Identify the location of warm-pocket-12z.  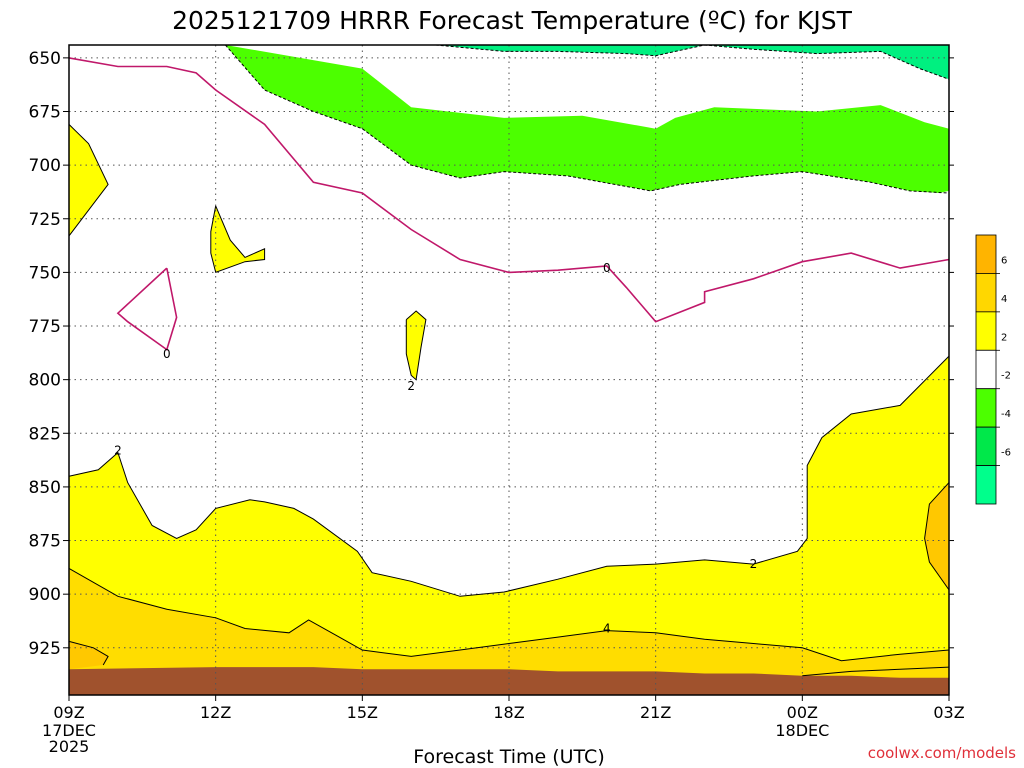
(237, 239).